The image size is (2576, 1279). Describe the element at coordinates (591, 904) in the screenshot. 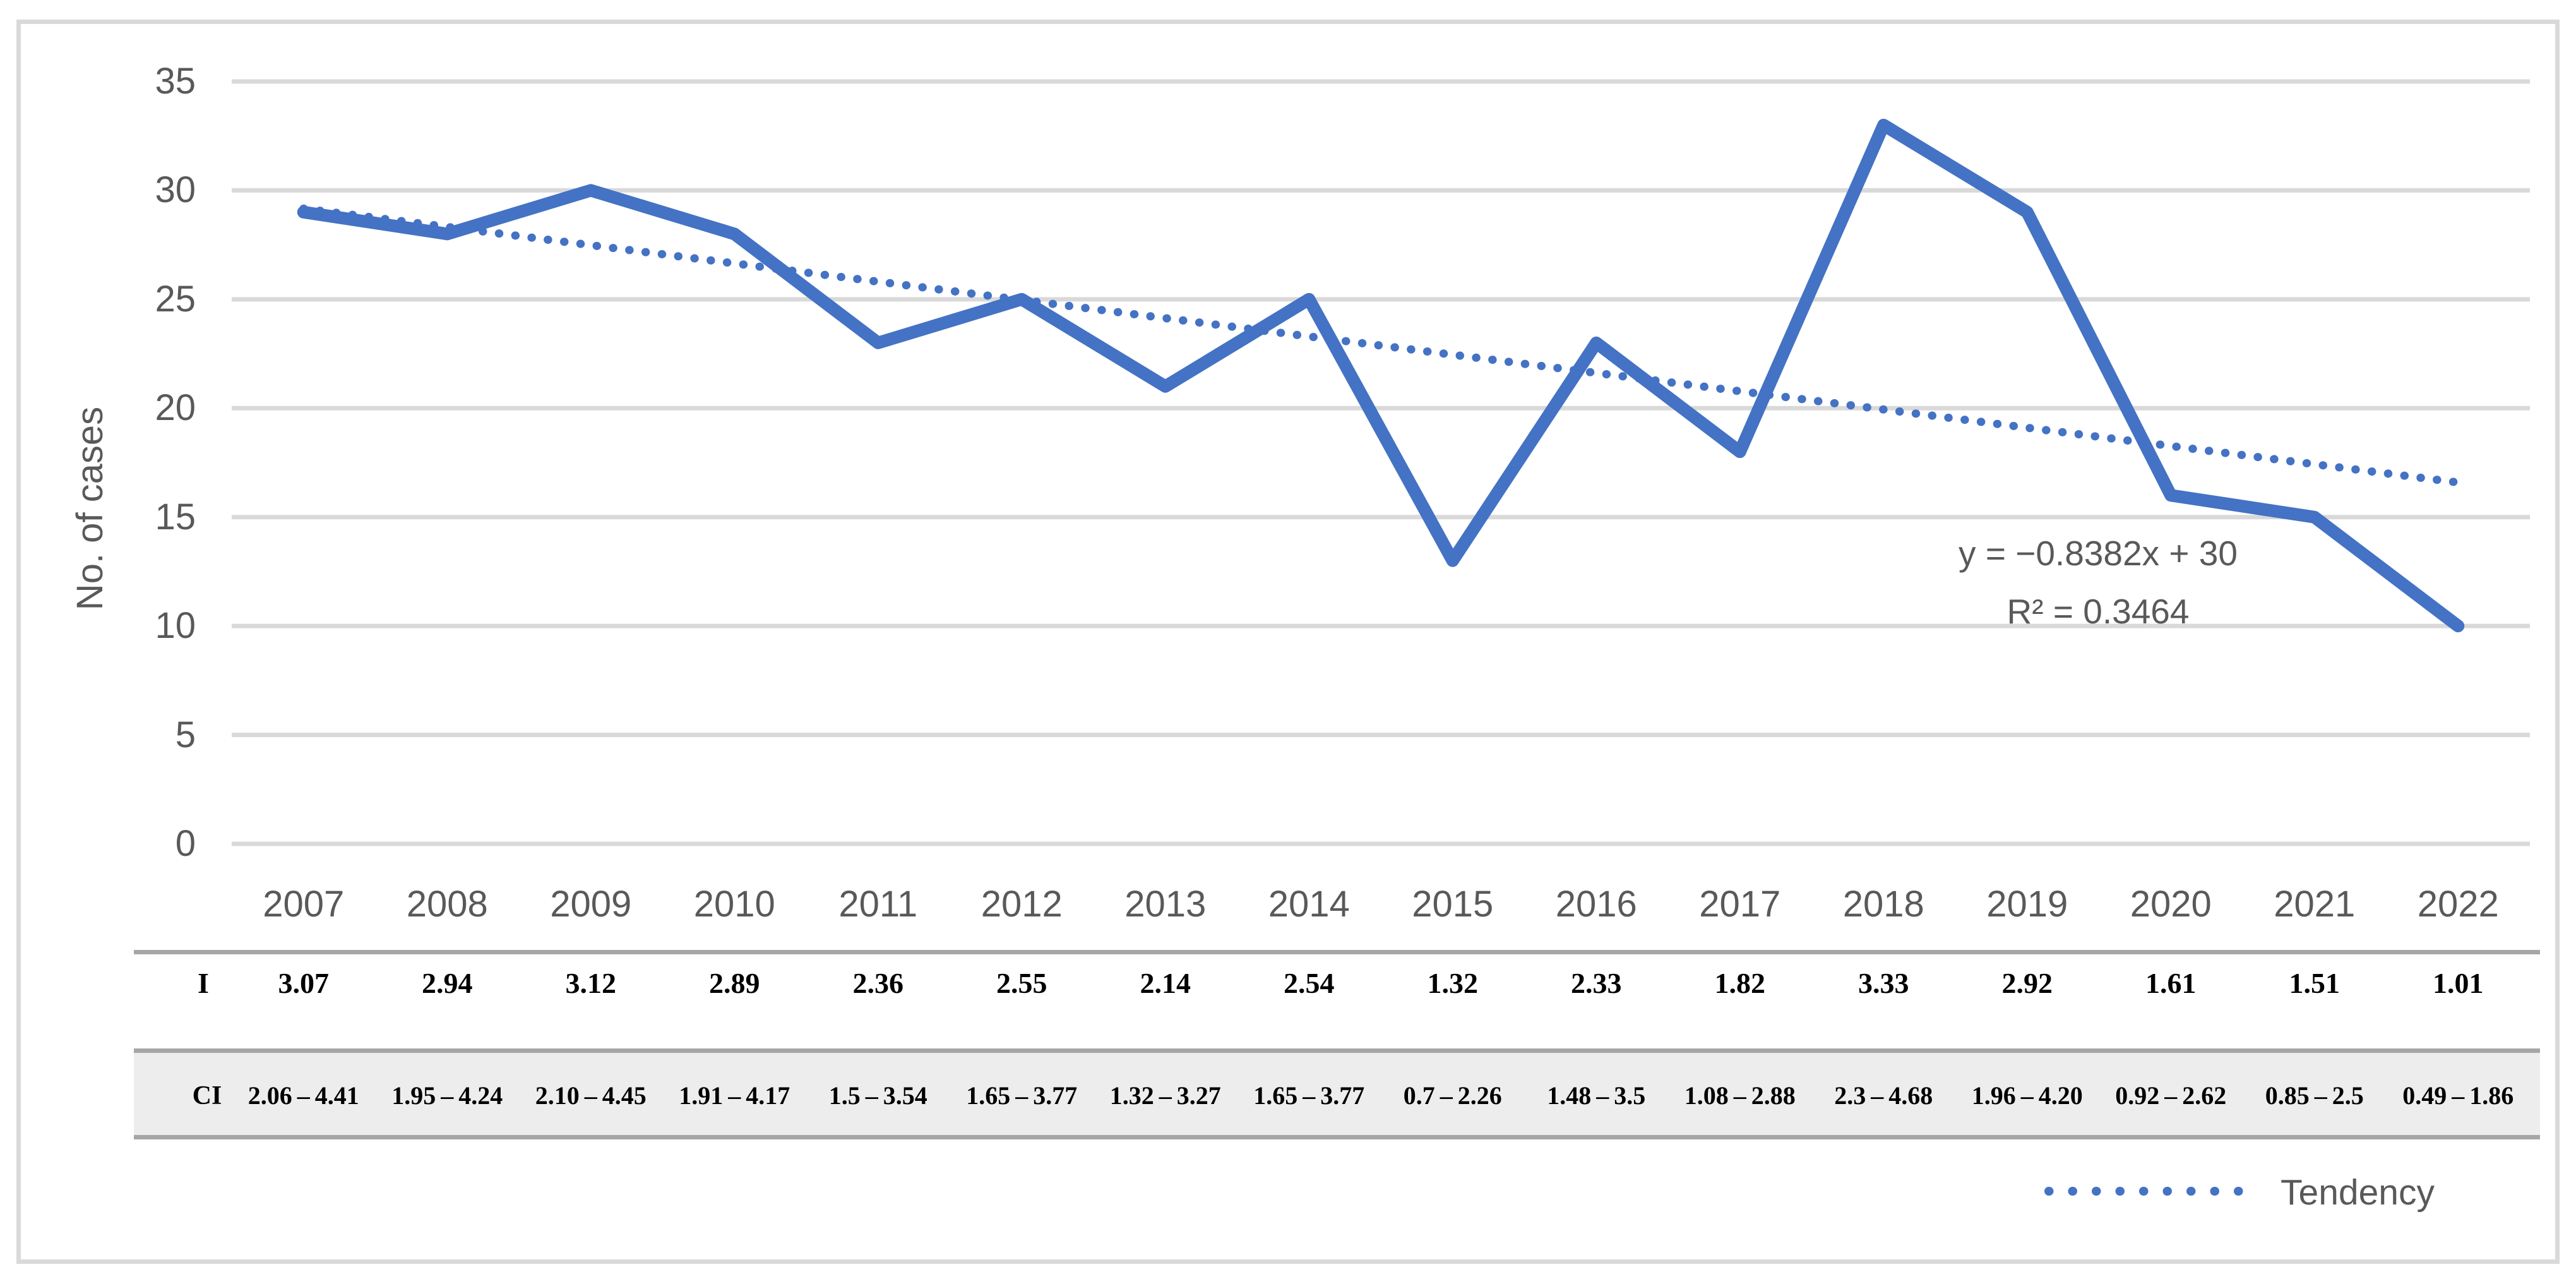

I see `x-axis-year-label: 2009` at that location.